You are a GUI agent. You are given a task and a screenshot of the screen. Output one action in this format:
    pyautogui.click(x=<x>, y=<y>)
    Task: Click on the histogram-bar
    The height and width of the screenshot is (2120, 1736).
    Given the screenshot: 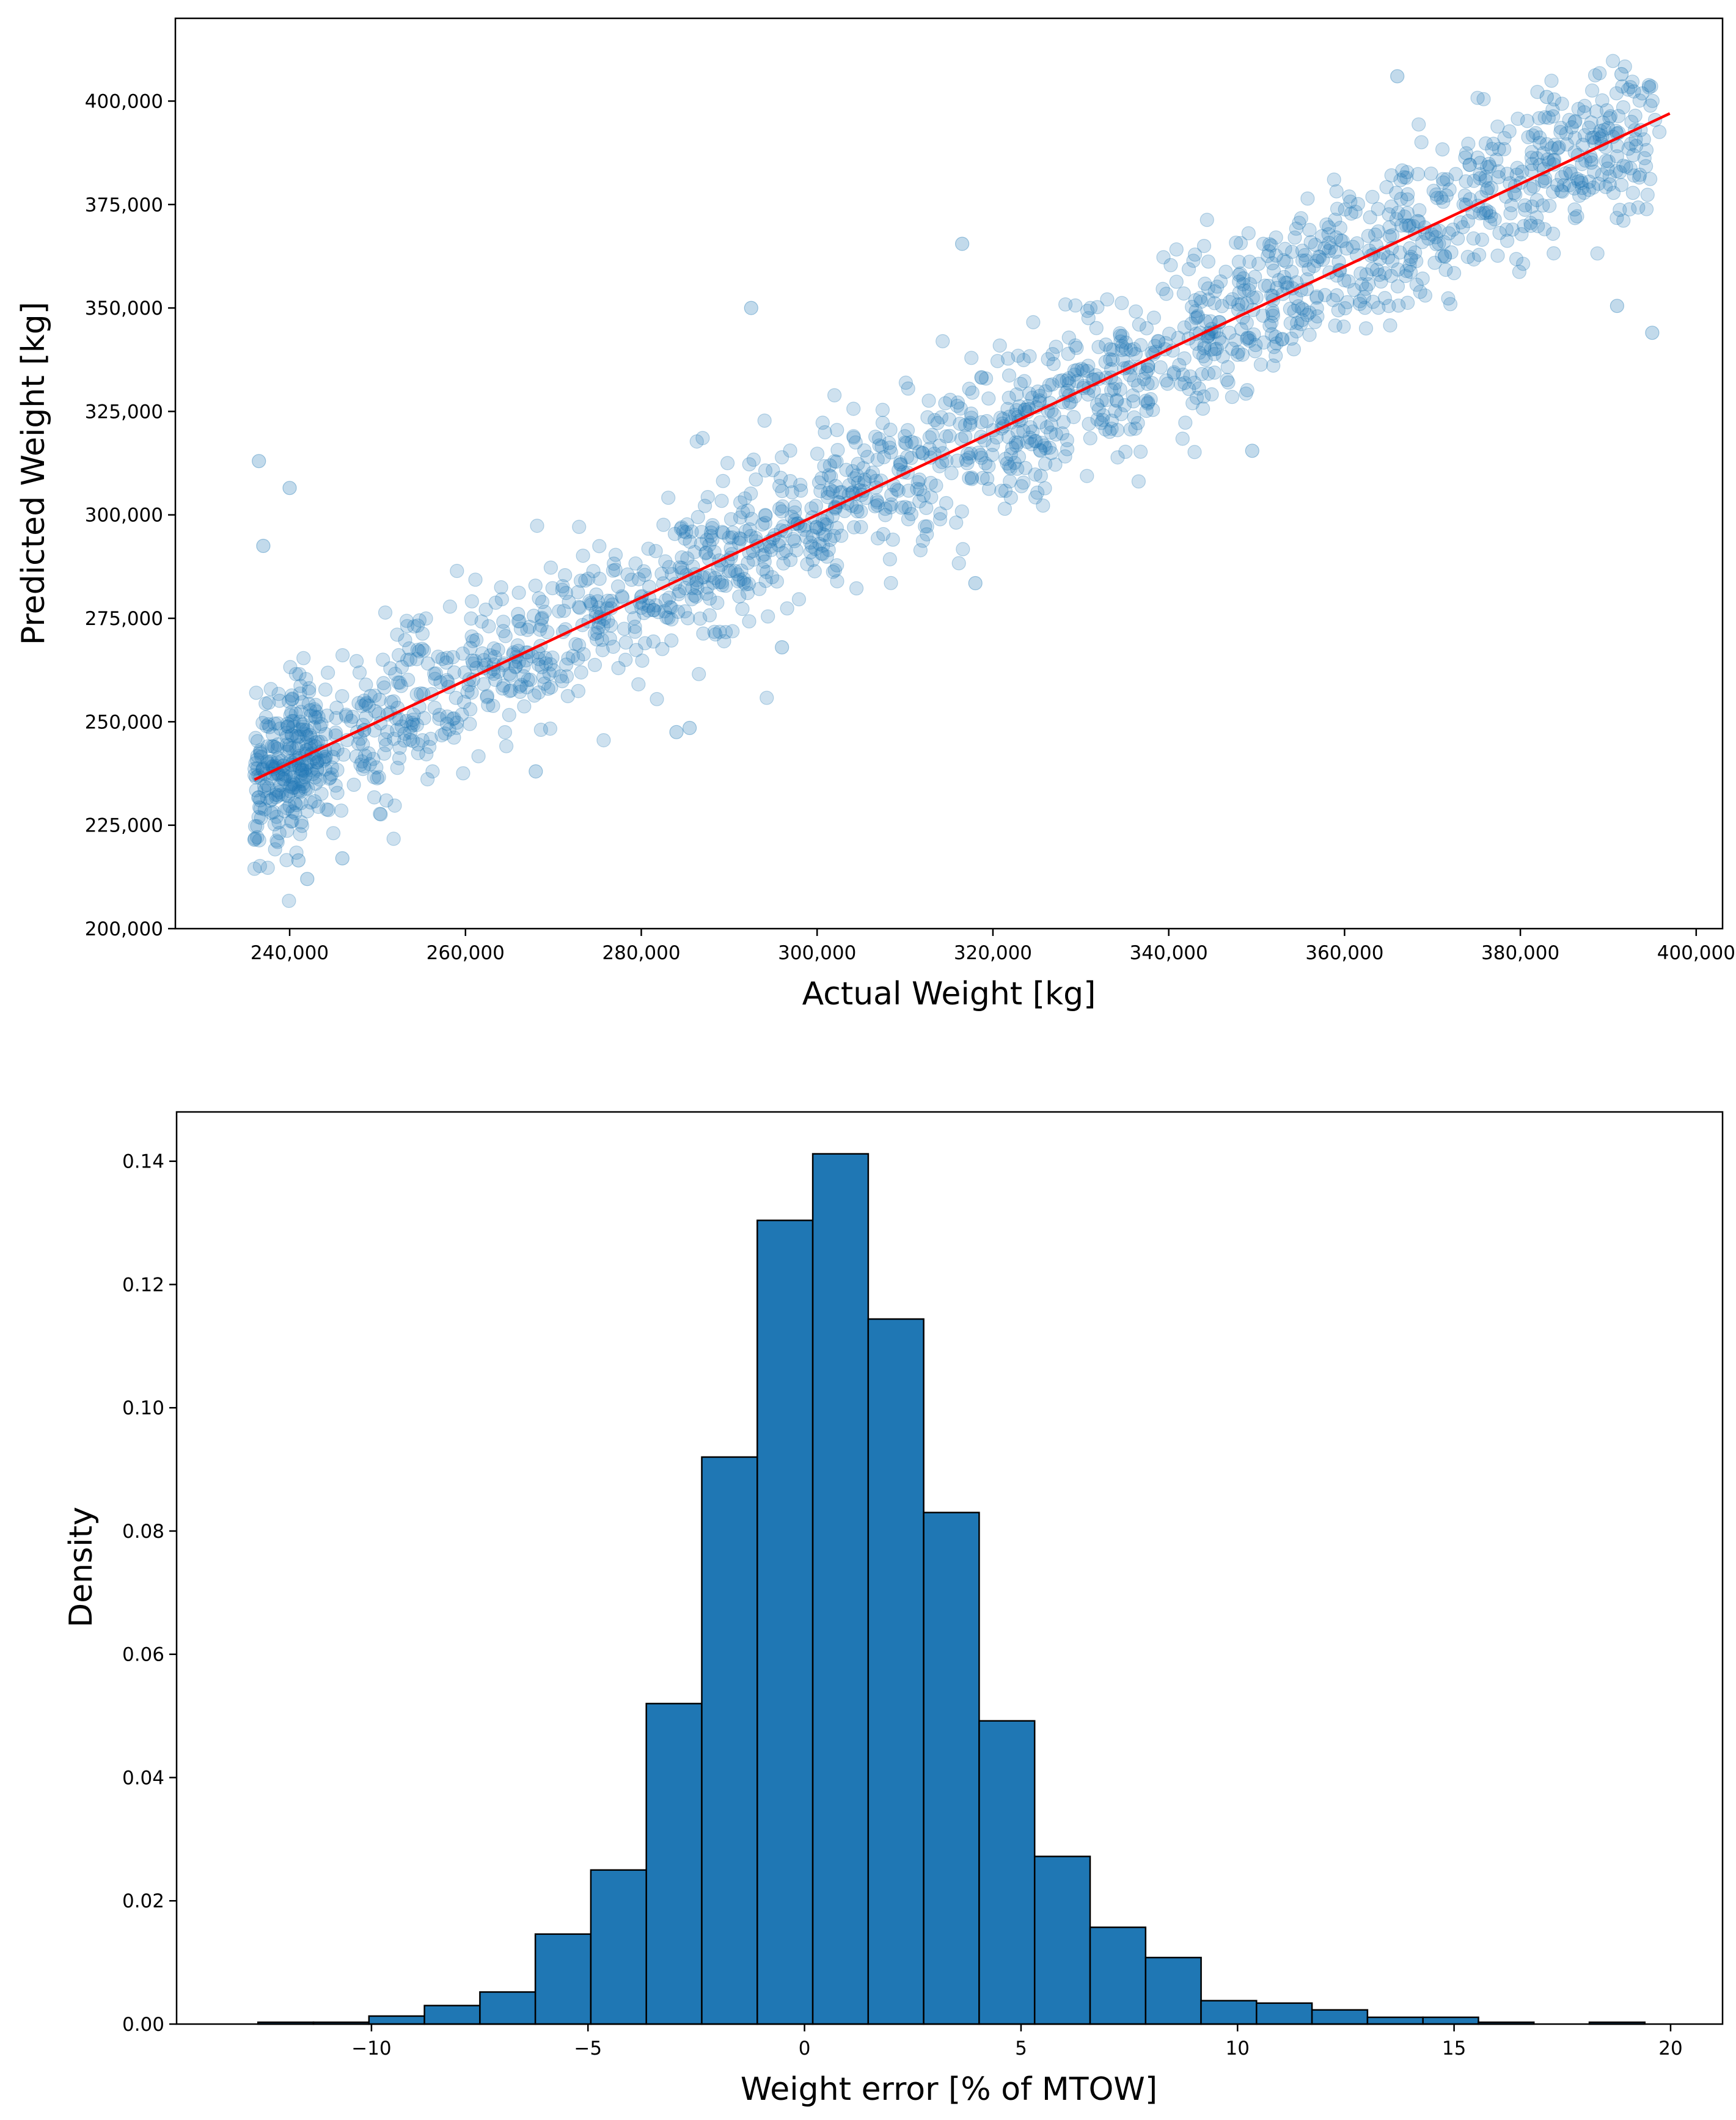 What is the action you would take?
    pyautogui.click(x=1062, y=1940)
    